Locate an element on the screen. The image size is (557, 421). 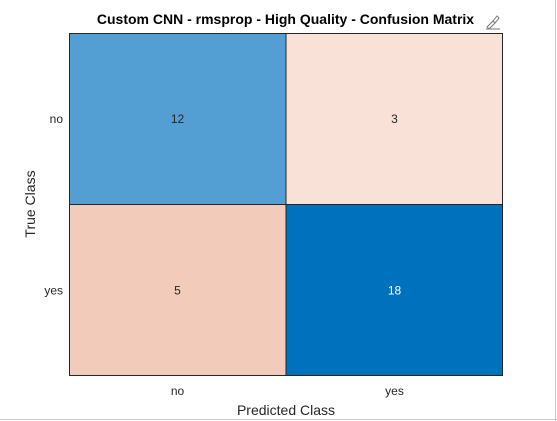
y-axis-label: True Class is located at coordinates (30, 204).